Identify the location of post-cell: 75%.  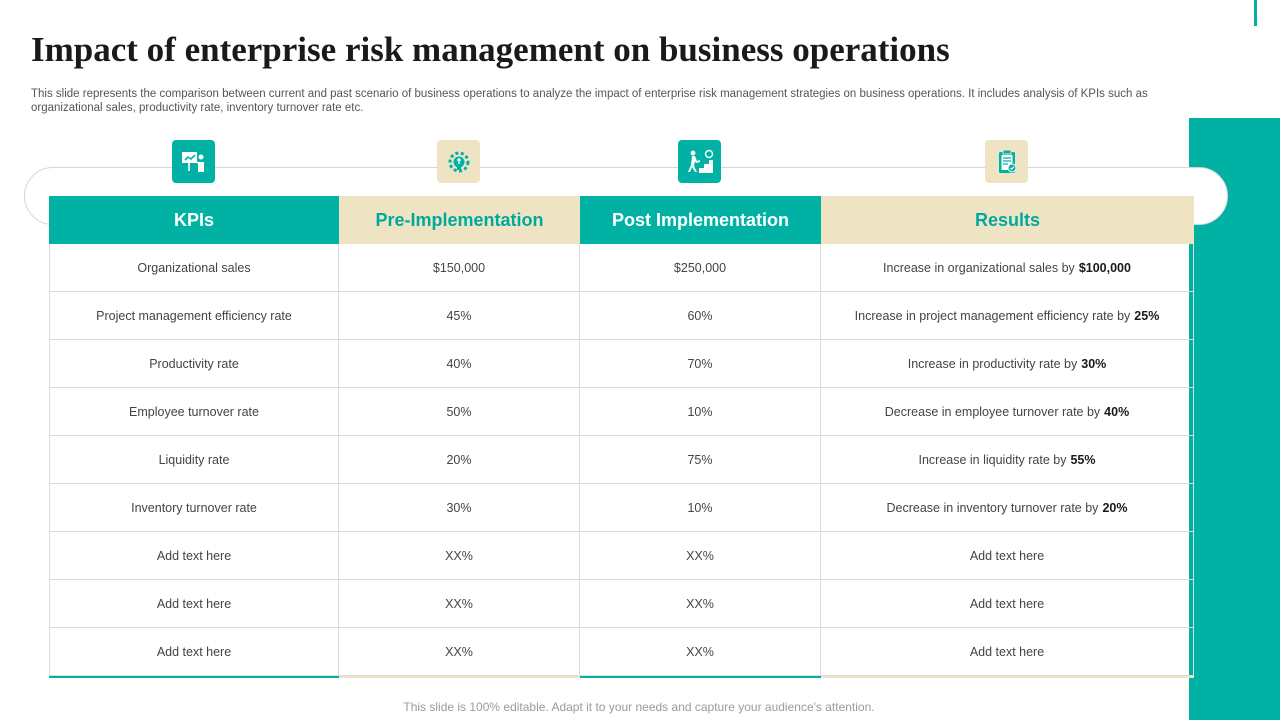
(700, 460).